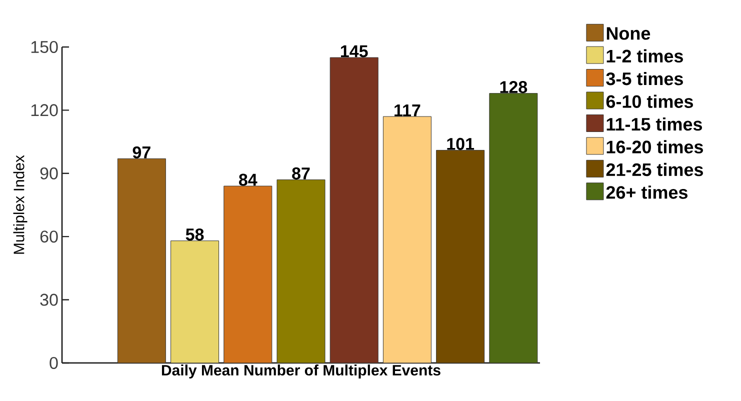 The height and width of the screenshot is (401, 741). I want to click on y-tick-label: 90, so click(49, 173).